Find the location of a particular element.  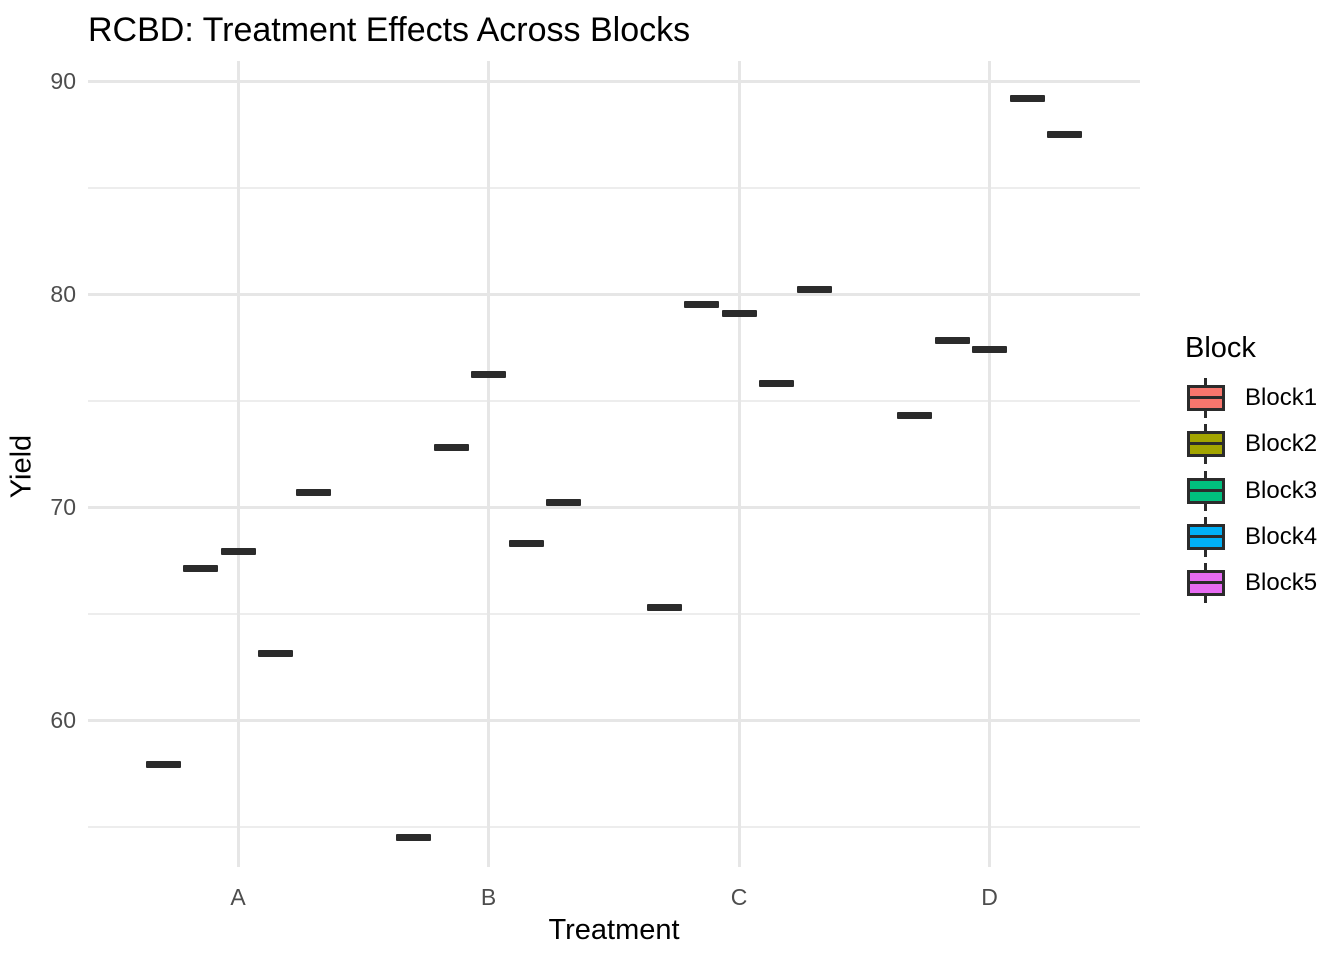

legend-label-Block5: Block5 is located at coordinates (1281, 583).